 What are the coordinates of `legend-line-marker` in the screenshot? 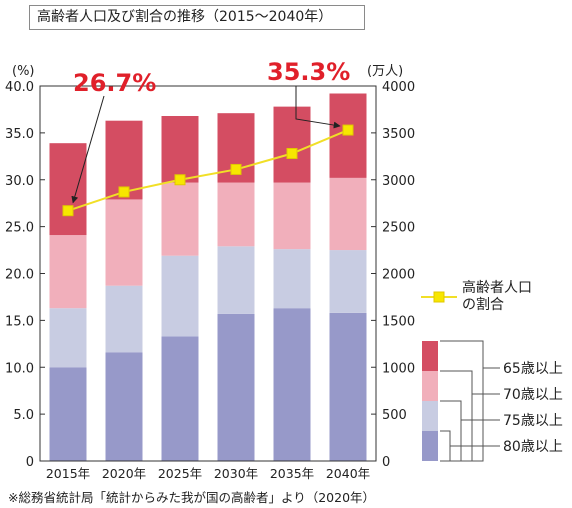 It's located at (439, 297).